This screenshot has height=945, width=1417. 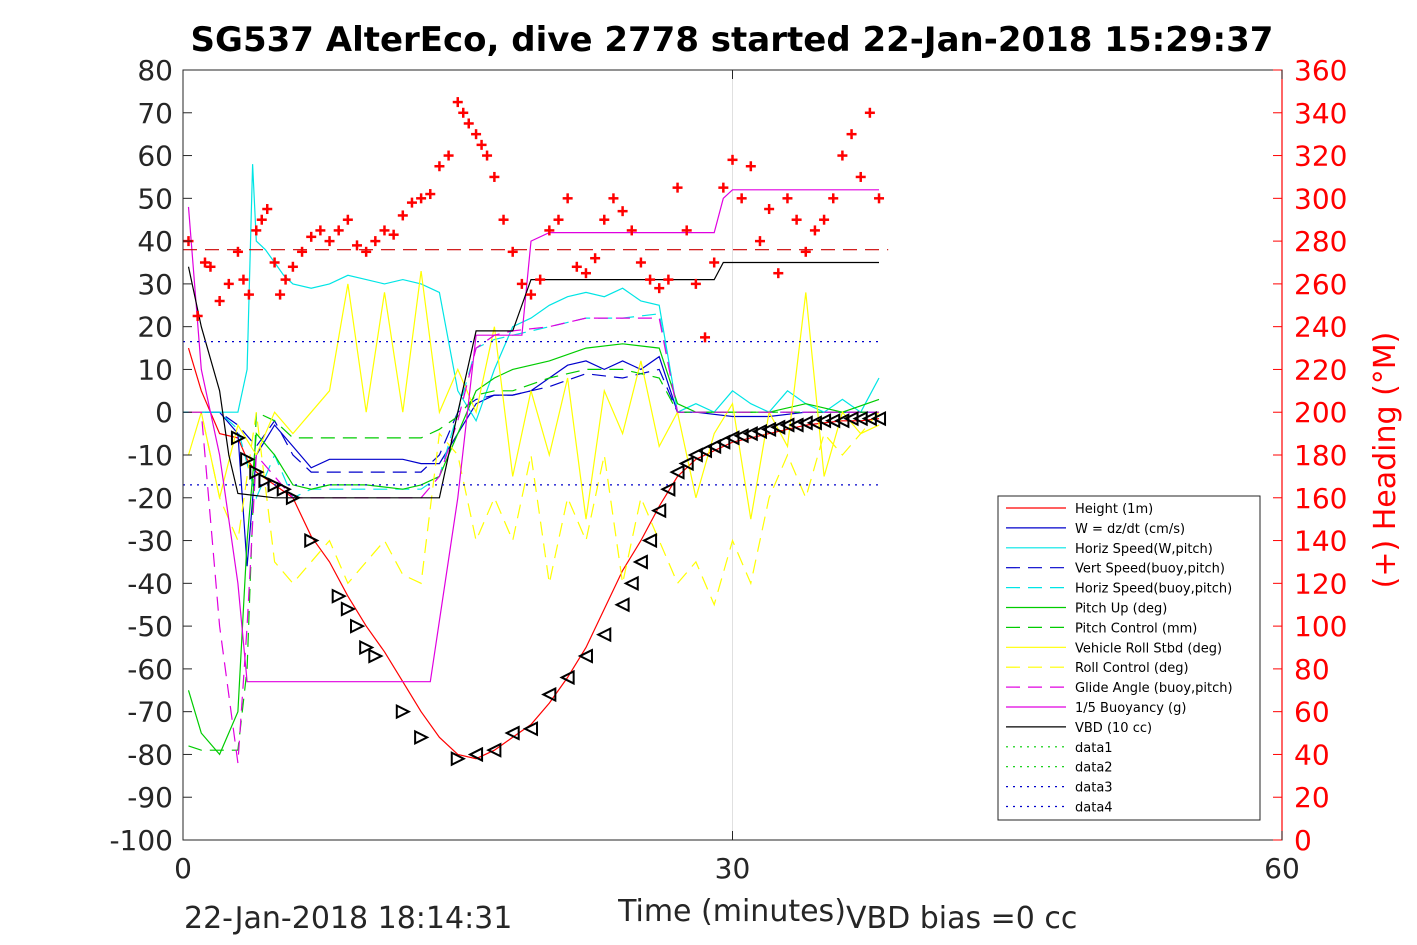 I want to click on y2-tick-label: 80, so click(x=1312, y=669).